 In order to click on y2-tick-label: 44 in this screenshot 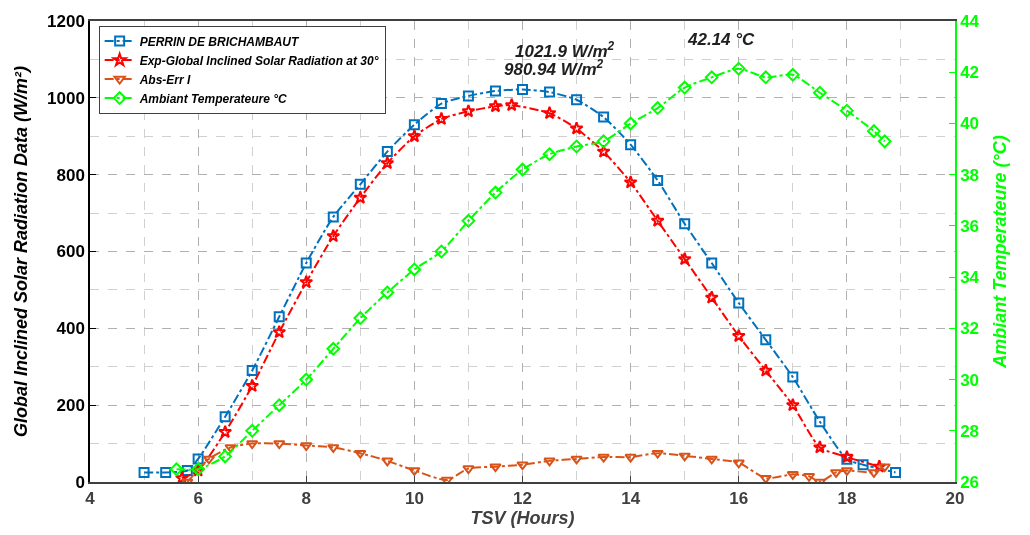, I will do `click(970, 21)`.